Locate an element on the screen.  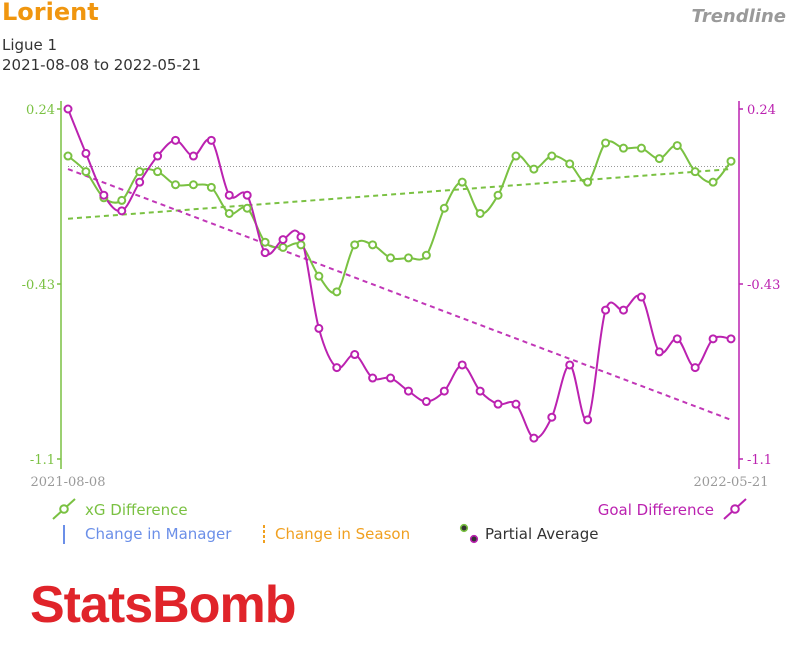
team-name: Lorient is located at coordinates (50, 13).